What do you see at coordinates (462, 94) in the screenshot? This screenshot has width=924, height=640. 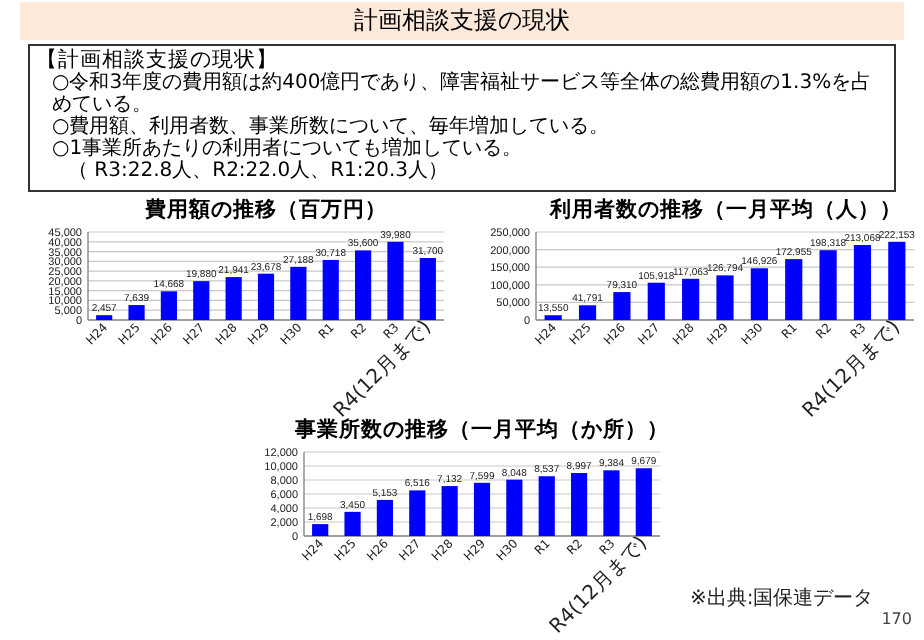 I see `text: ○令和3年度の費用額は約400億円であり、障害福祉サービス等全体の総費用額の1.3%を占めている。` at bounding box center [462, 94].